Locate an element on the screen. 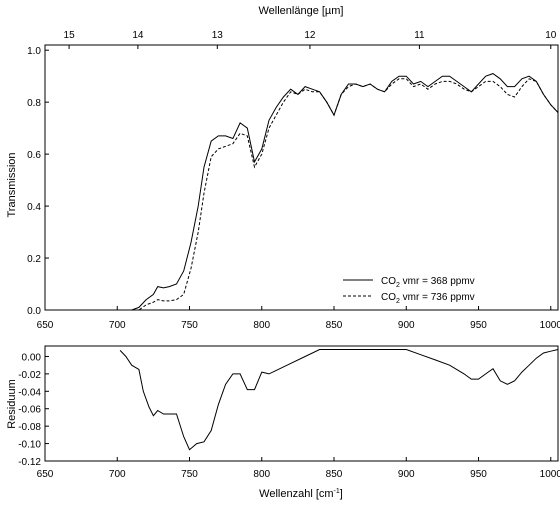 The width and height of the screenshot is (560, 511). wavelength-tick-label: 11 is located at coordinates (419, 35).